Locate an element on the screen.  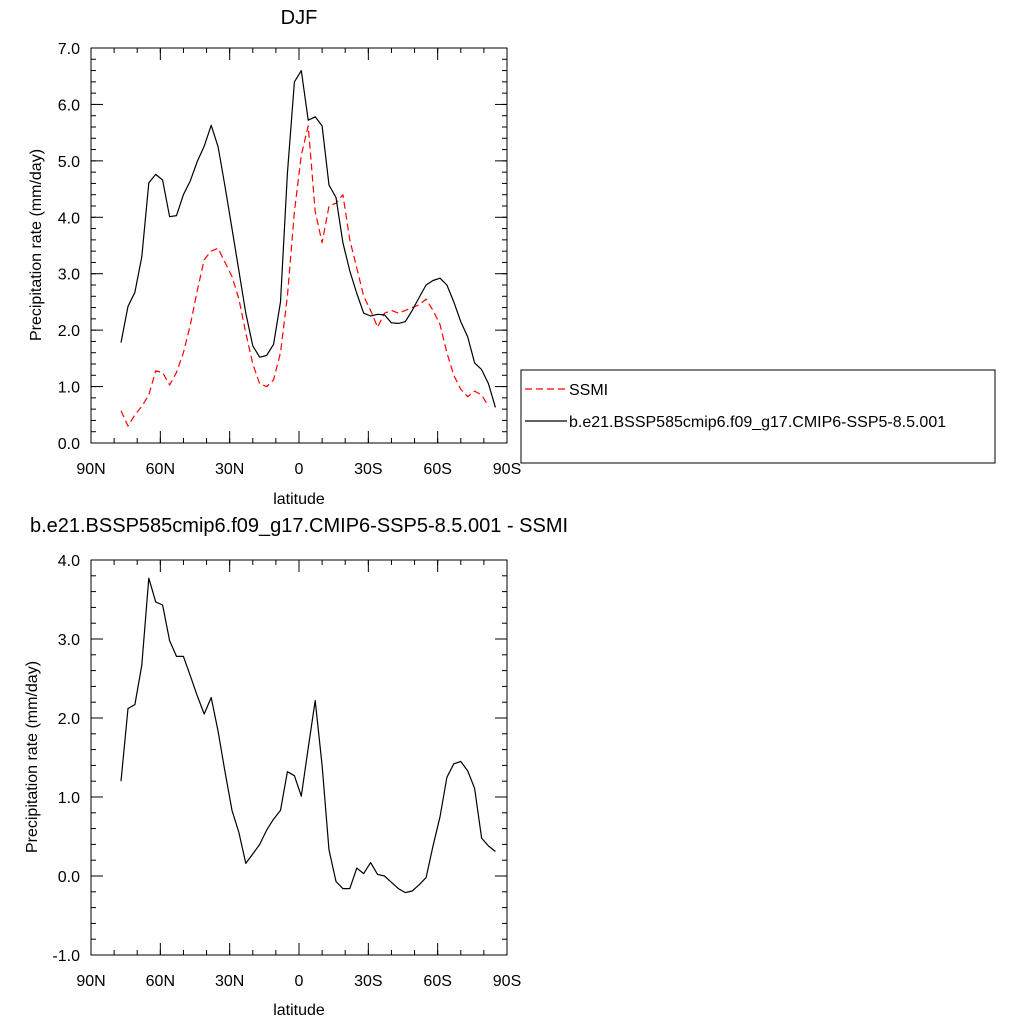
y-tick-label: 7.0 is located at coordinates (69, 49).